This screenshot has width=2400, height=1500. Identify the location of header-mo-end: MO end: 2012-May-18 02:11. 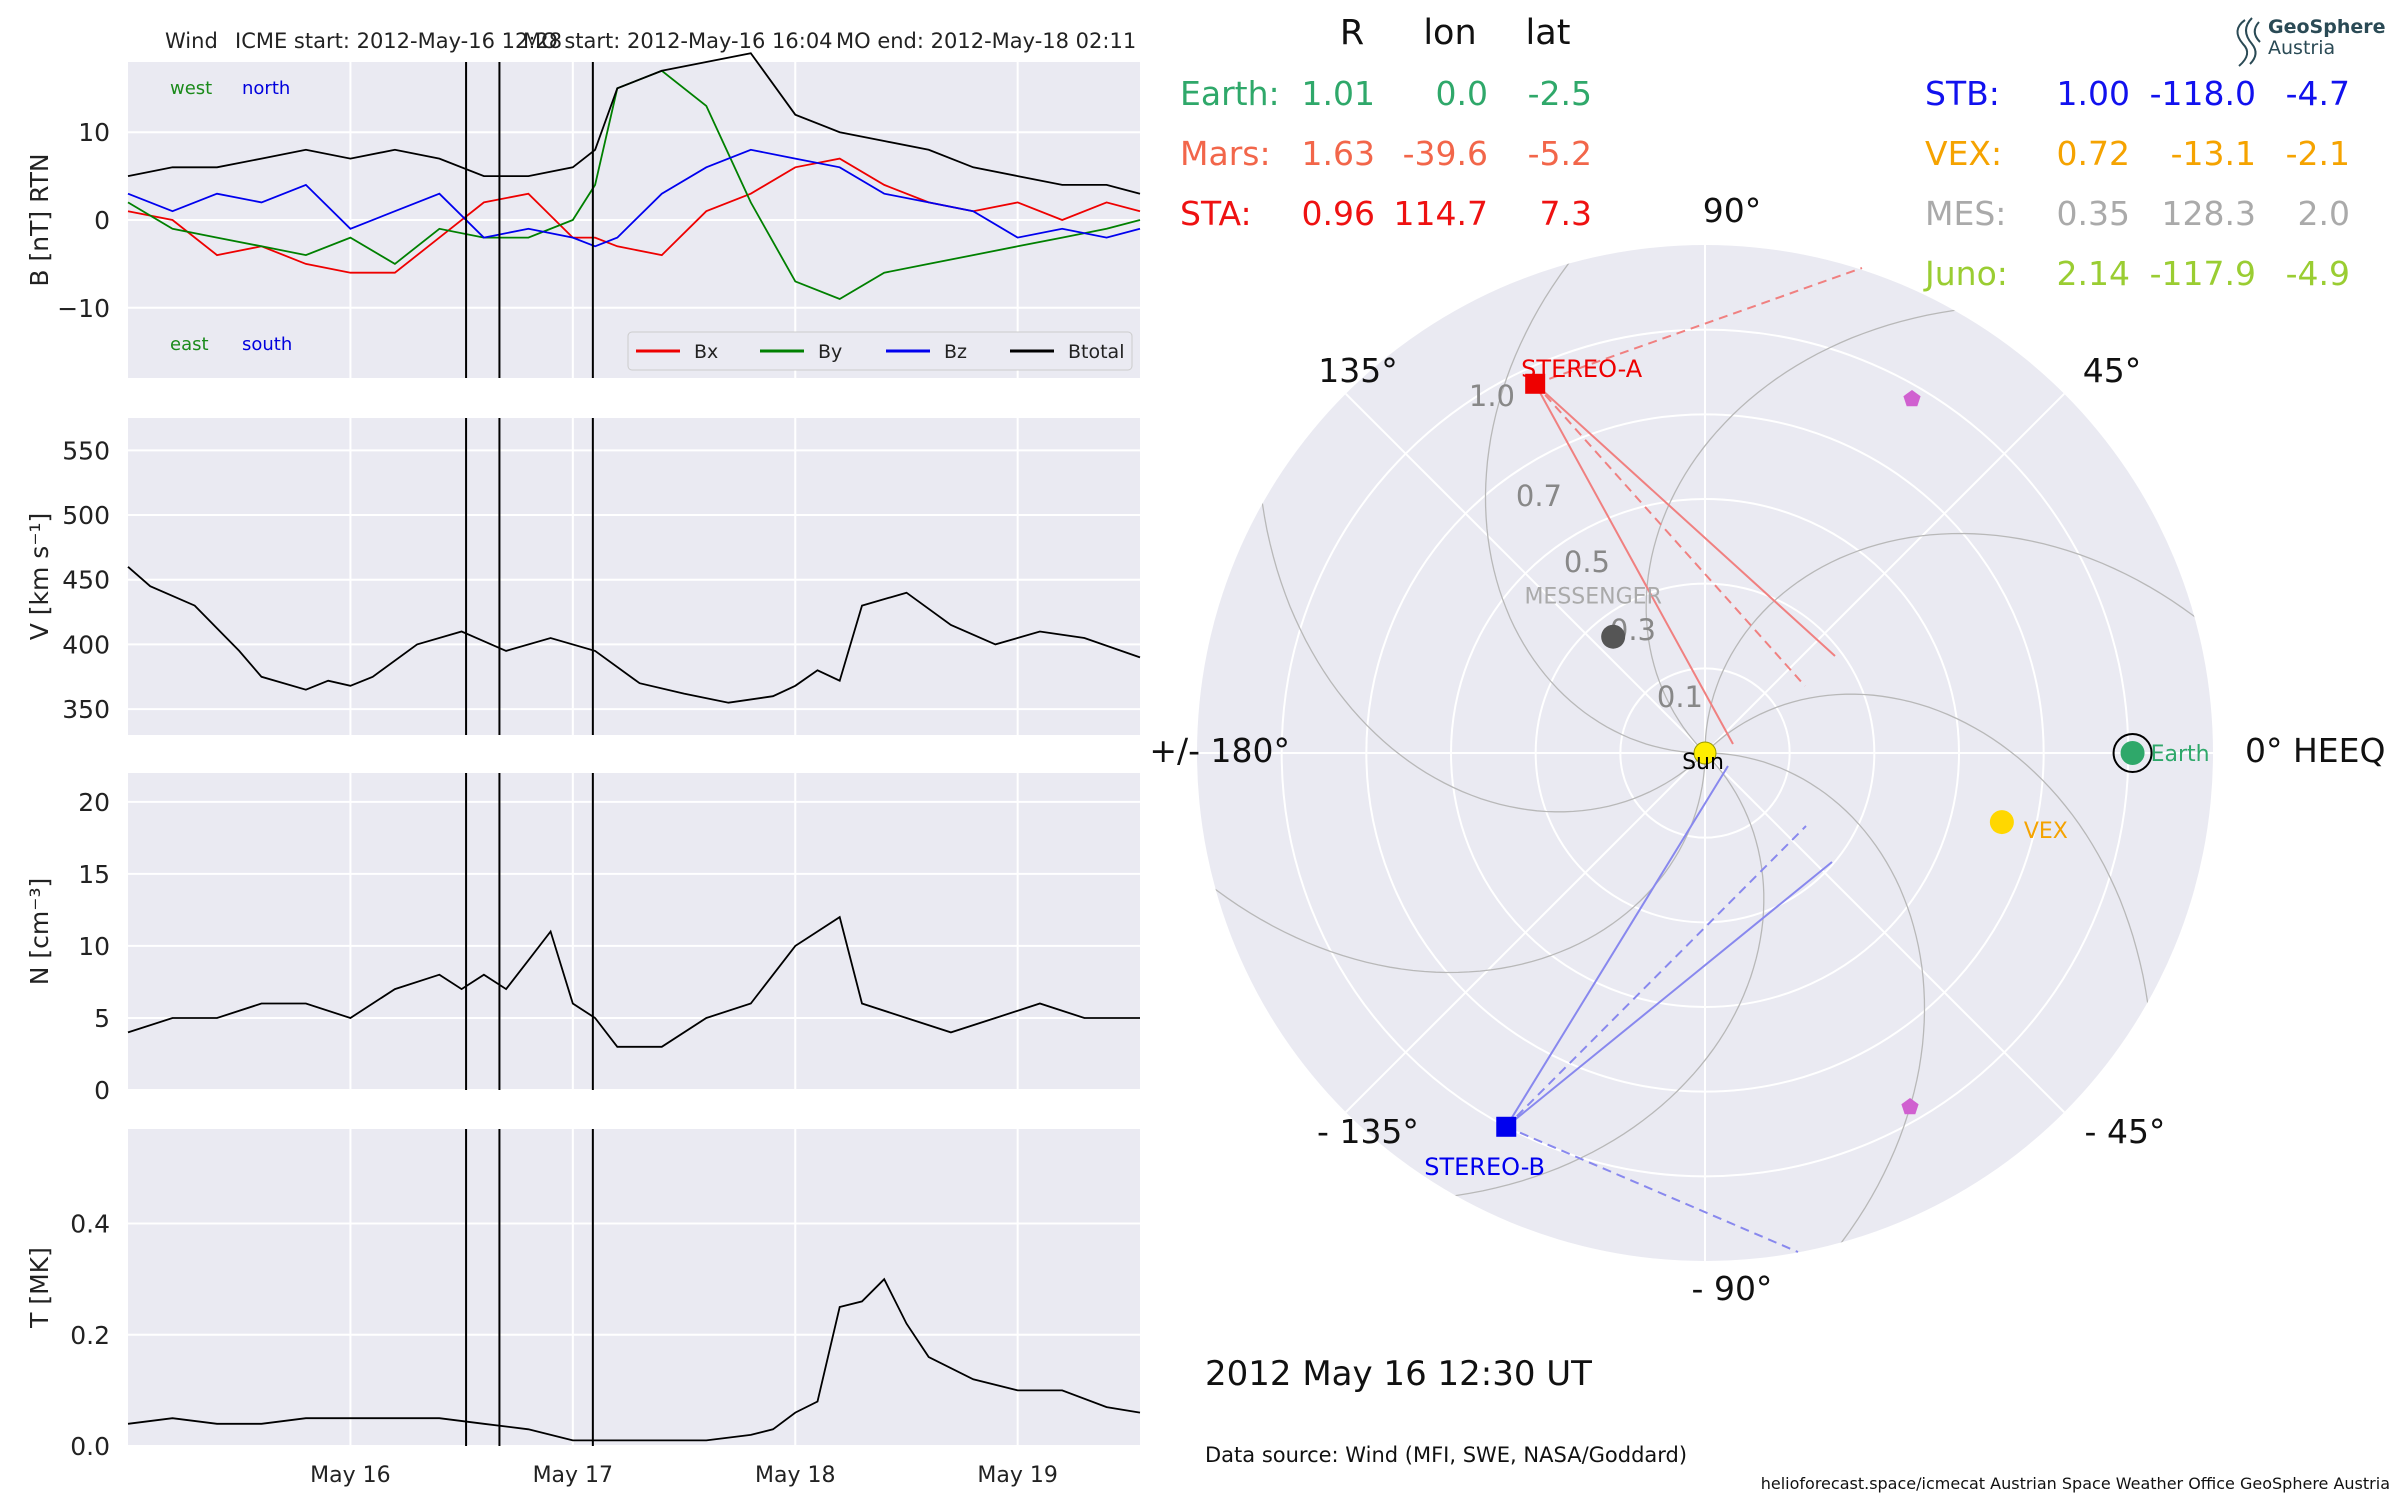
(986, 41).